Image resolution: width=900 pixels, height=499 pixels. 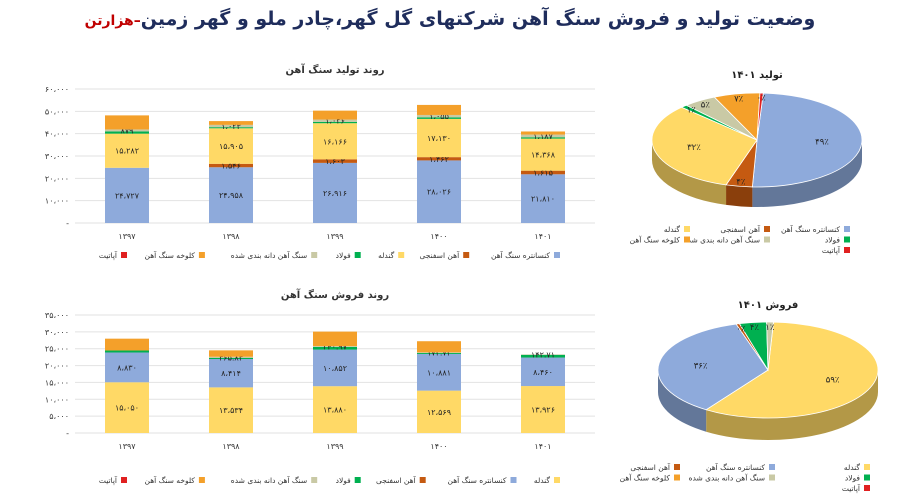 What do you see at coordinates (57, 382) in the screenshot?
I see `y-tick-label: ۱۵،۰۰۰` at bounding box center [57, 382].